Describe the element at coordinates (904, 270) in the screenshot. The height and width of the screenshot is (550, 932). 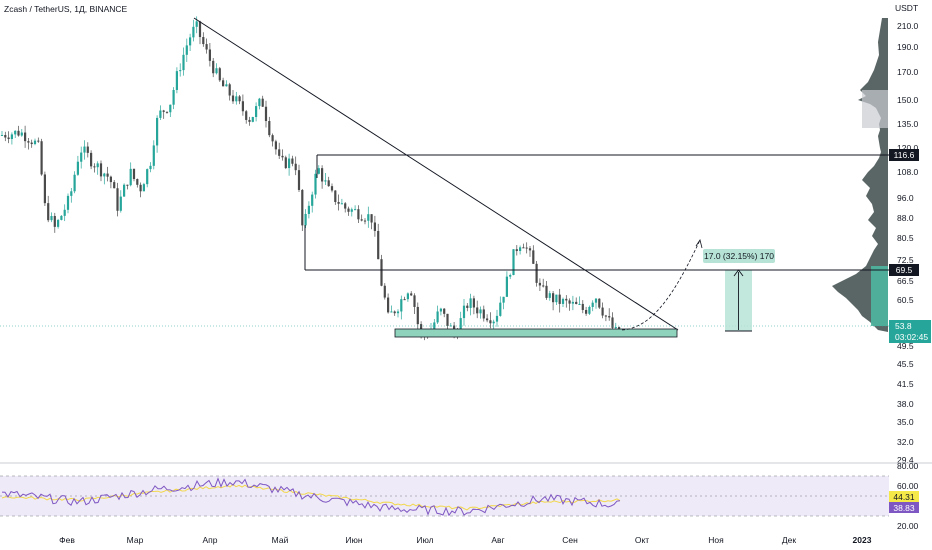
I see `target-badge: 69.5` at that location.